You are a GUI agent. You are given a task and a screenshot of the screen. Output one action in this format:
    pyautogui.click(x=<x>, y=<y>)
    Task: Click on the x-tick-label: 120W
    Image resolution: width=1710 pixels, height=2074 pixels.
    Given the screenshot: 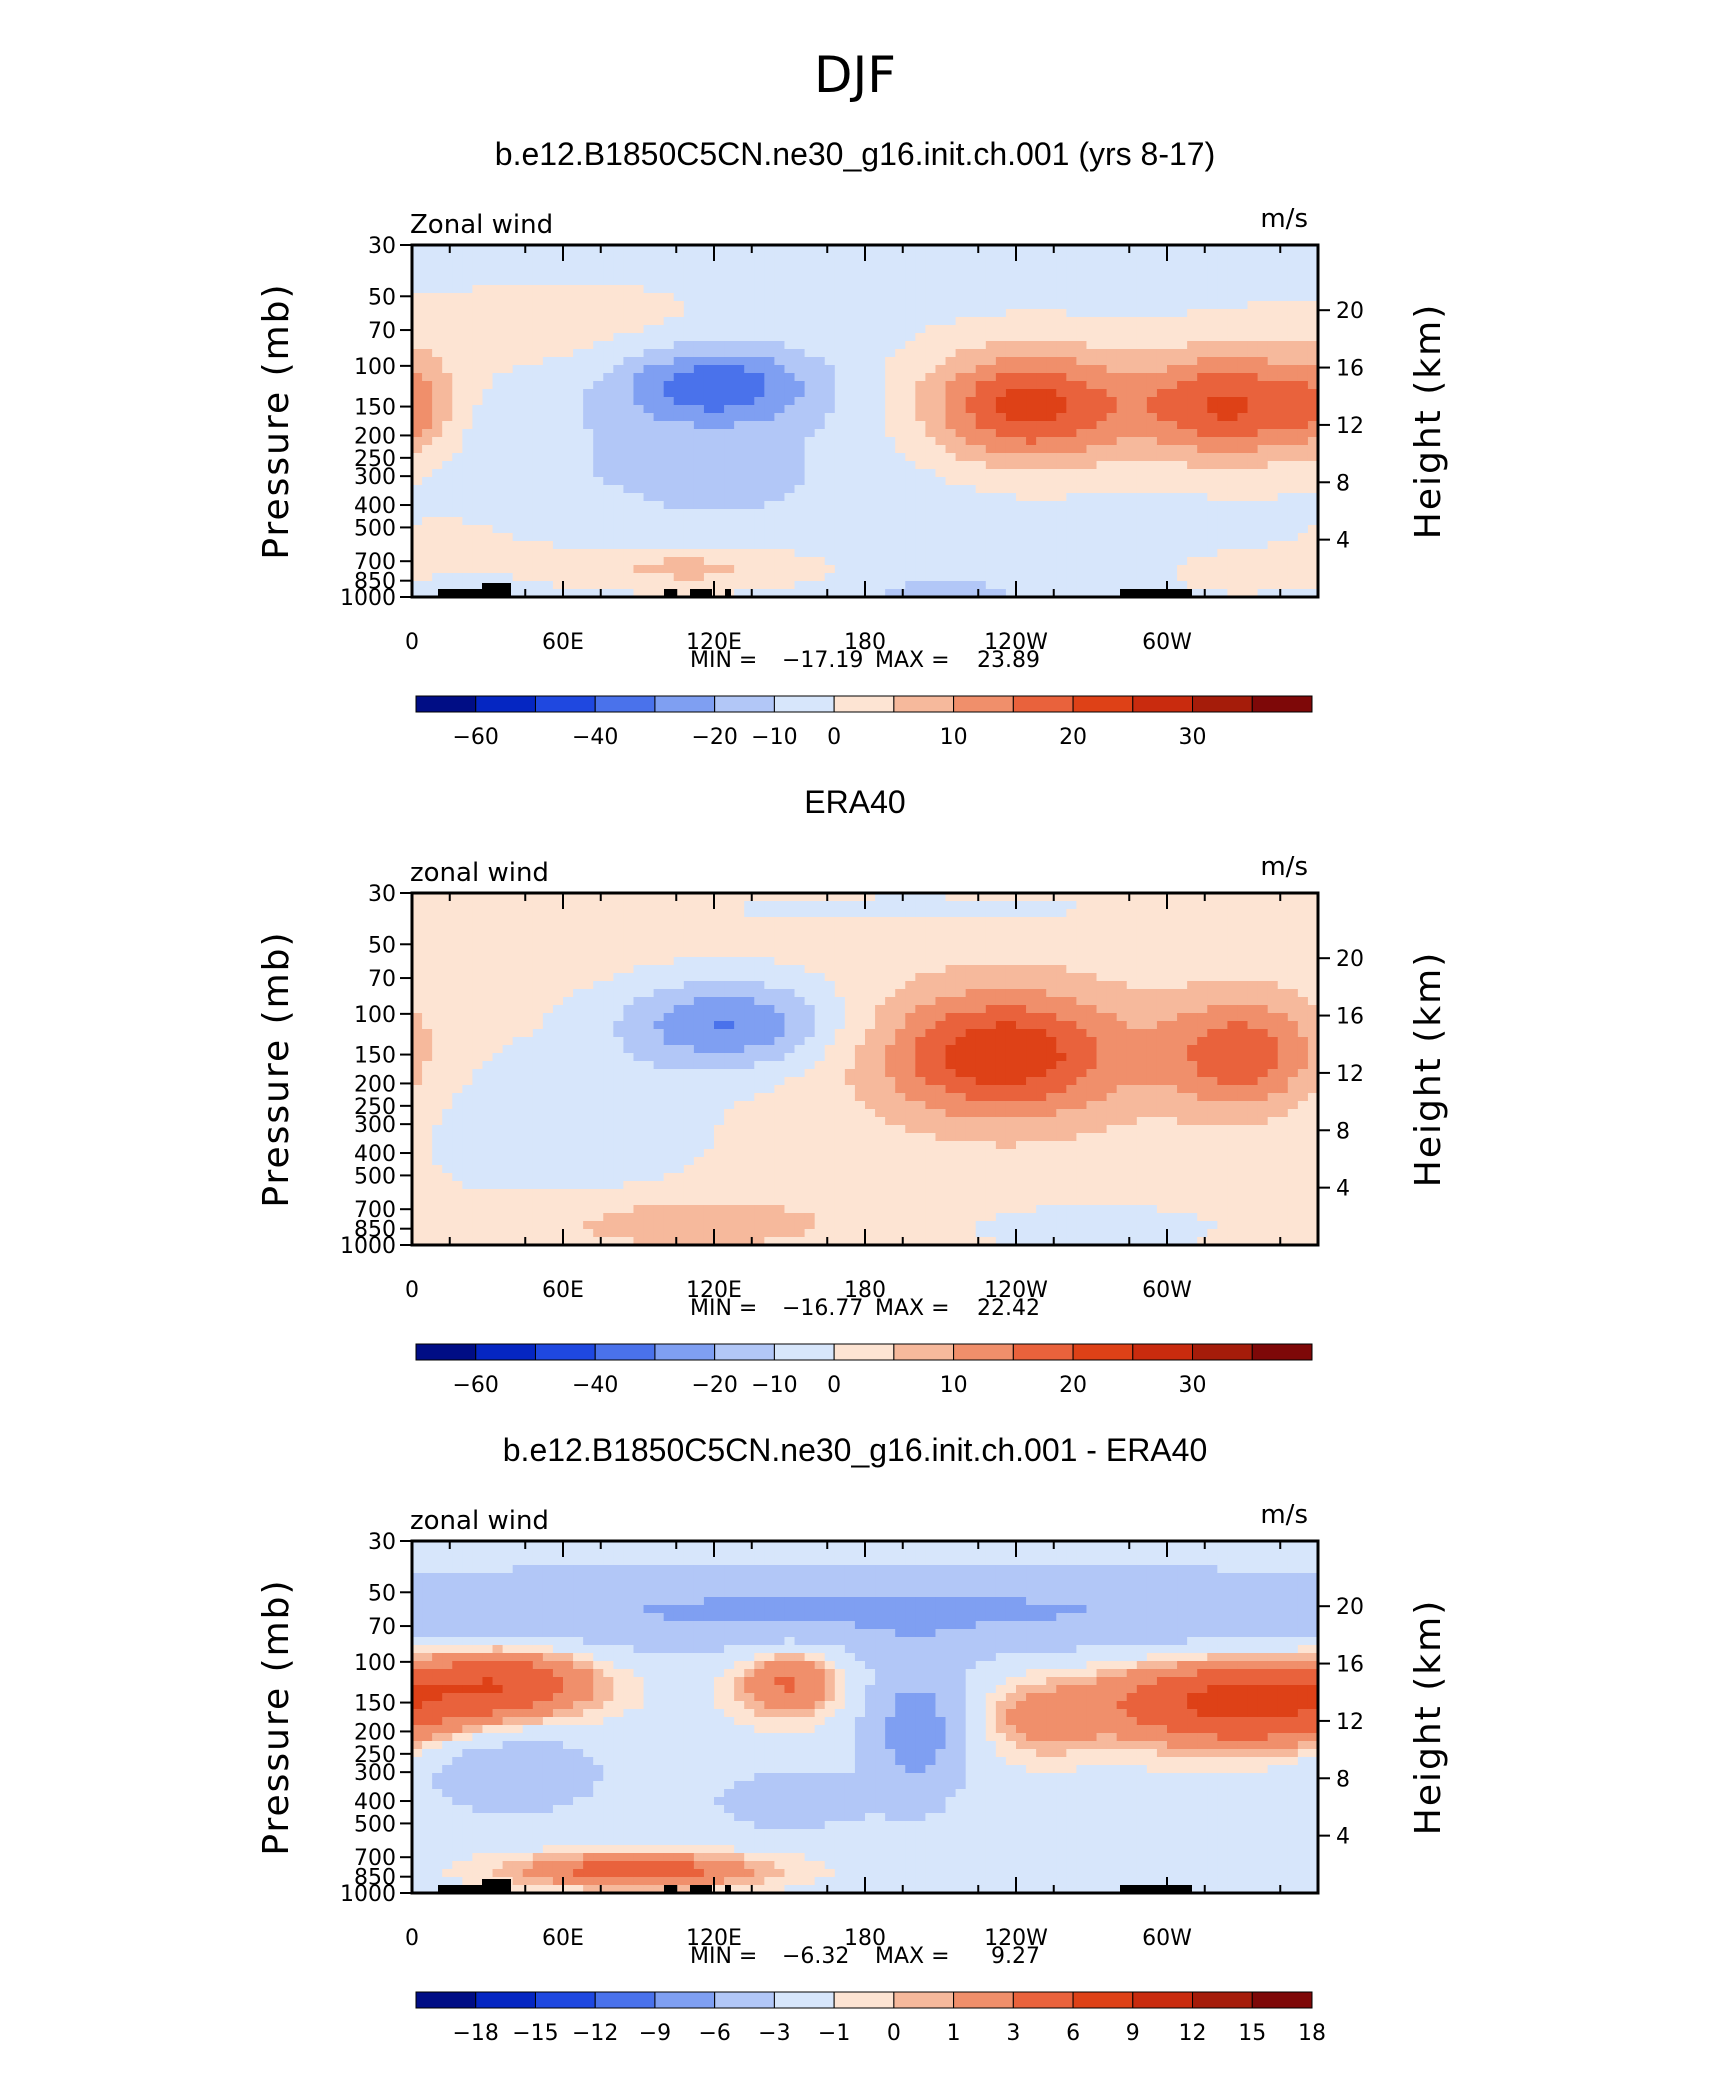 What is the action you would take?
    pyautogui.click(x=1016, y=642)
    